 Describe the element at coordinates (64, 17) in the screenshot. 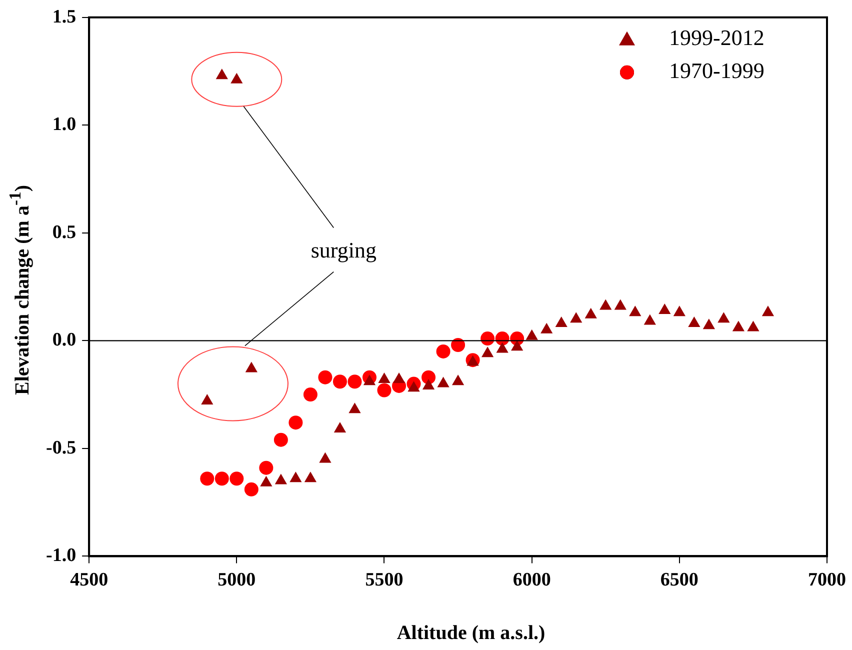

I see `y-tick-label: 1.5` at that location.